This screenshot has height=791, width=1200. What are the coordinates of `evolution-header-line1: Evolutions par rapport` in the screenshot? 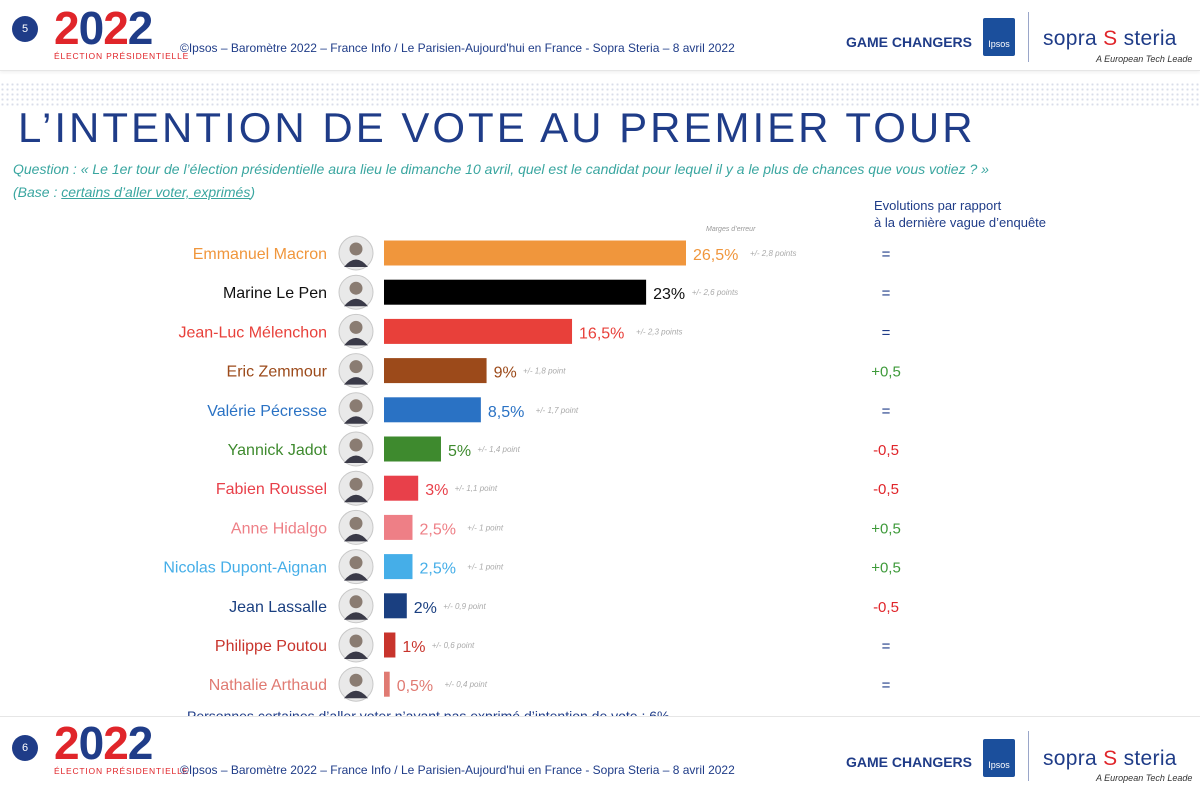 It's located at (938, 205).